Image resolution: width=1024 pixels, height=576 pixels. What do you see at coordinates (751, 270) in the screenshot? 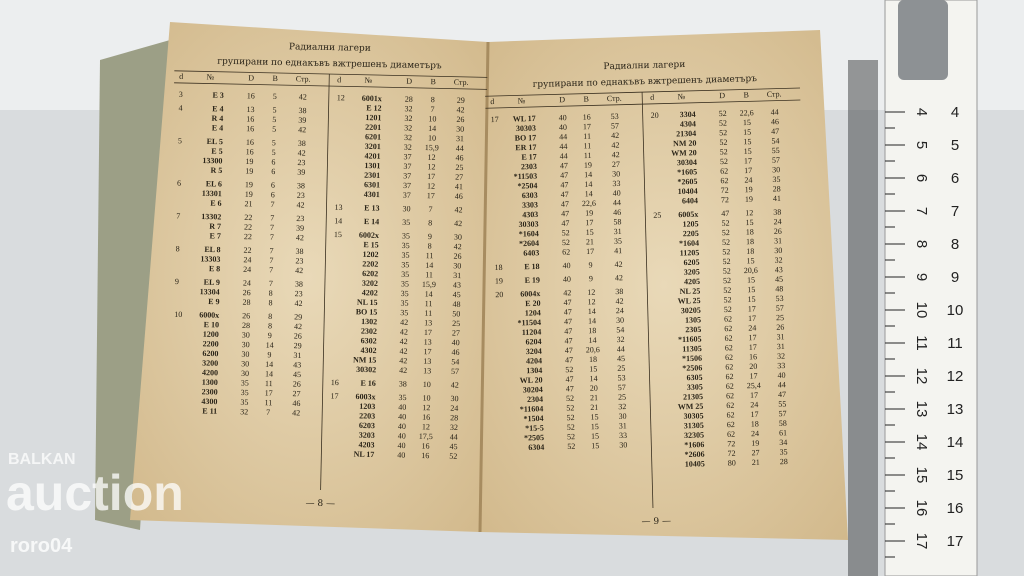
I see `cell: 20,6` at bounding box center [751, 270].